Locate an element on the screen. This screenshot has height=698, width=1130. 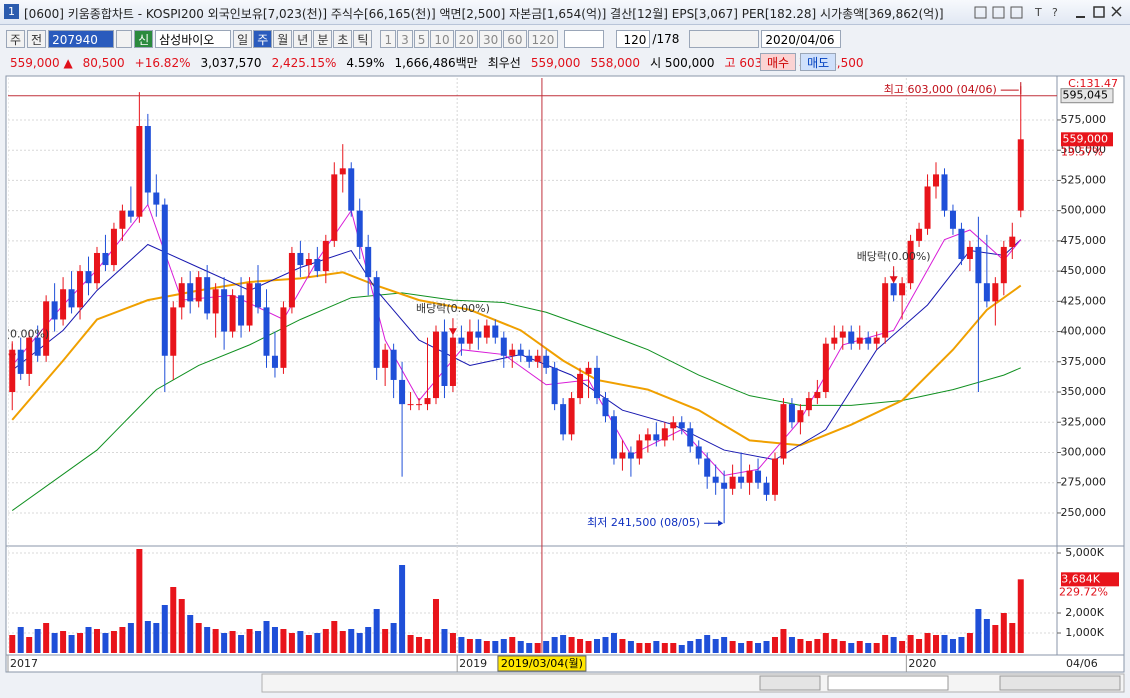
minute-tab: 10 is located at coordinates (442, 39).